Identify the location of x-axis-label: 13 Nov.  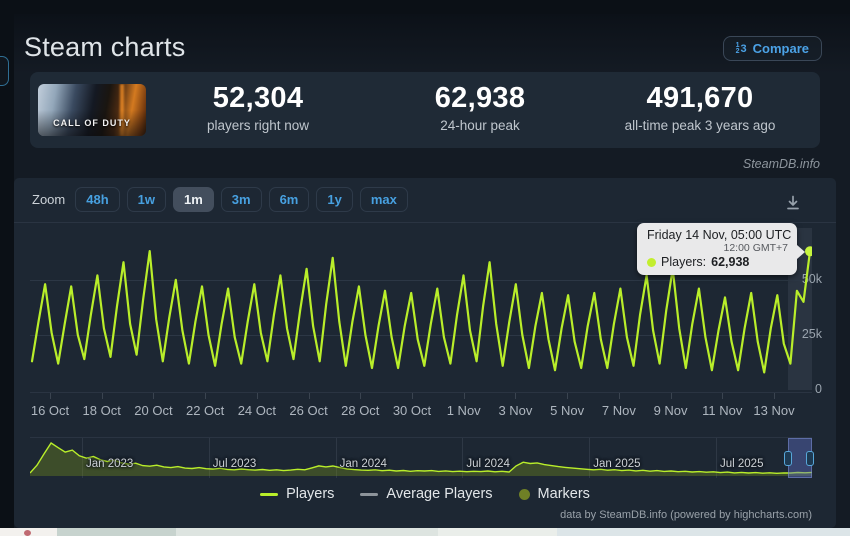
(774, 410).